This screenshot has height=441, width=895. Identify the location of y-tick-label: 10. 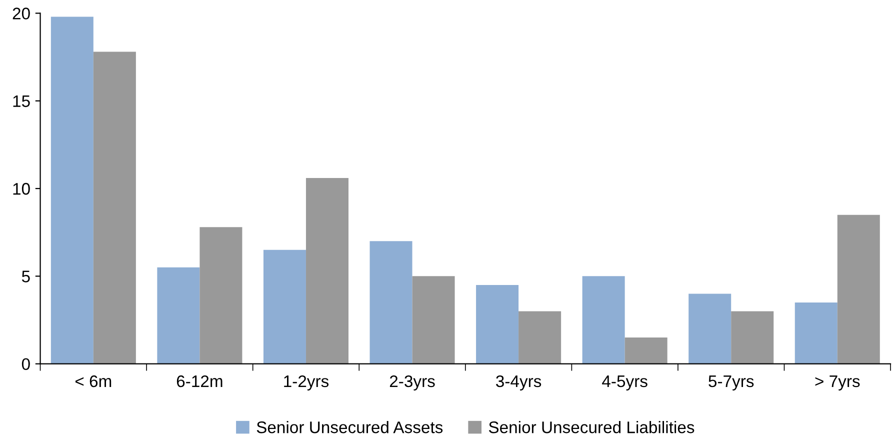
(21, 188).